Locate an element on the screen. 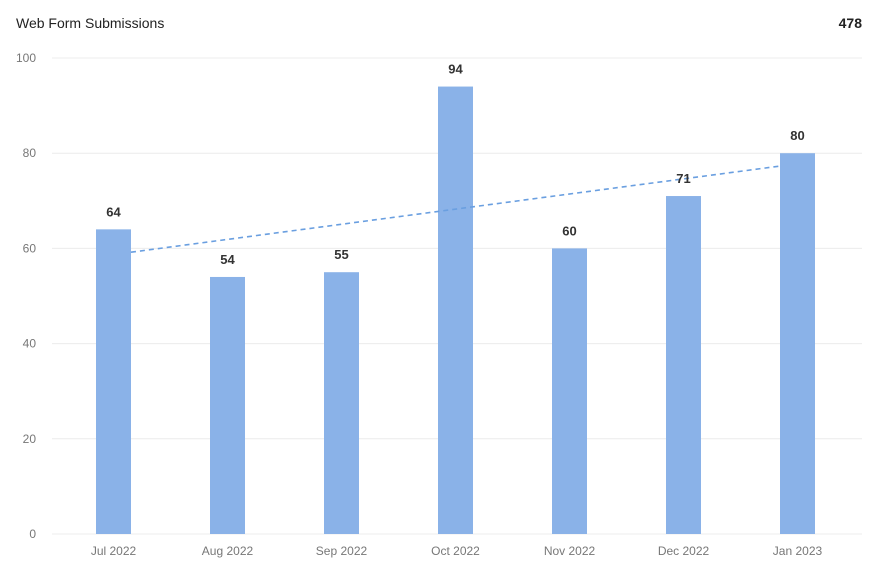 This screenshot has height=570, width=876. bar-jan-2023 is located at coordinates (797, 343).